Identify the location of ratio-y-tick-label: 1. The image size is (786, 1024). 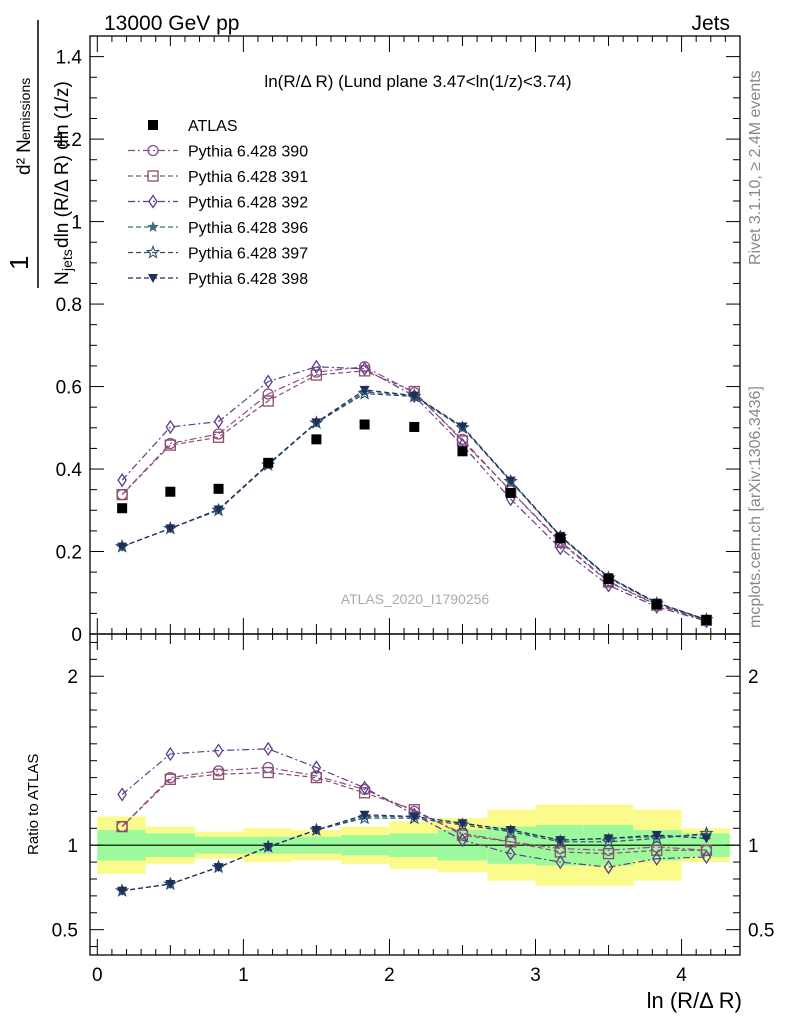
(72, 846).